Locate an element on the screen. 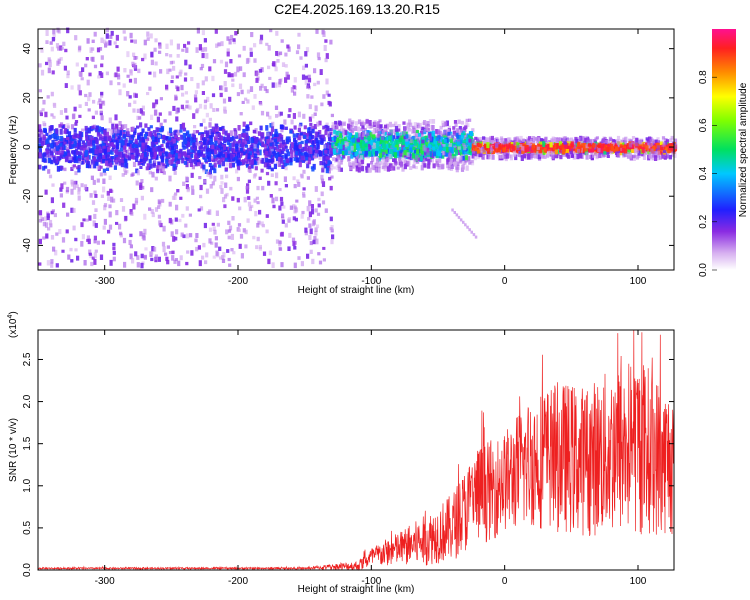 The height and width of the screenshot is (600, 750). heatmap-cell-1943 is located at coordinates (53, 72).